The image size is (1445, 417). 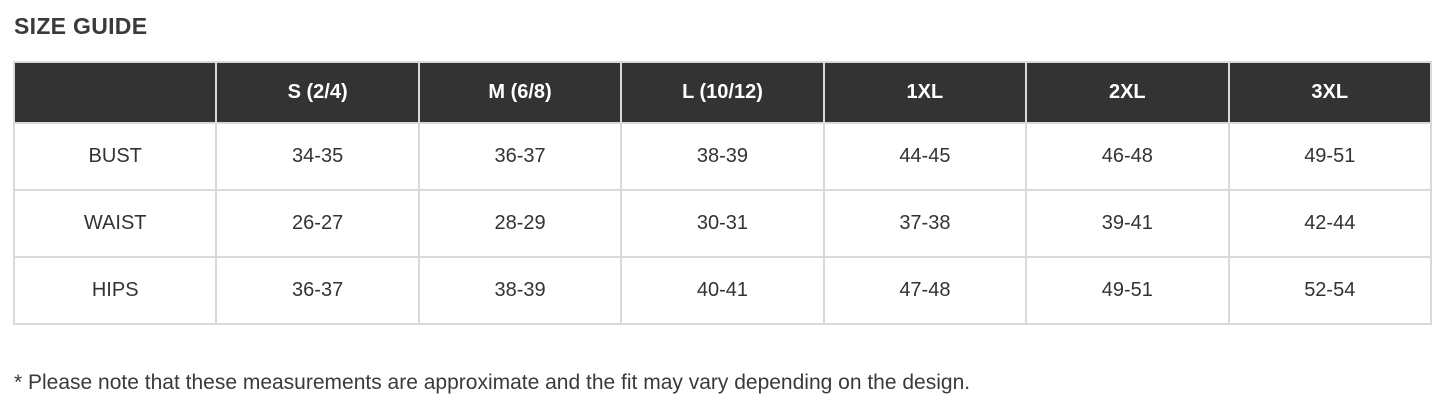 What do you see at coordinates (115, 156) in the screenshot?
I see `row-label-bust: BUST` at bounding box center [115, 156].